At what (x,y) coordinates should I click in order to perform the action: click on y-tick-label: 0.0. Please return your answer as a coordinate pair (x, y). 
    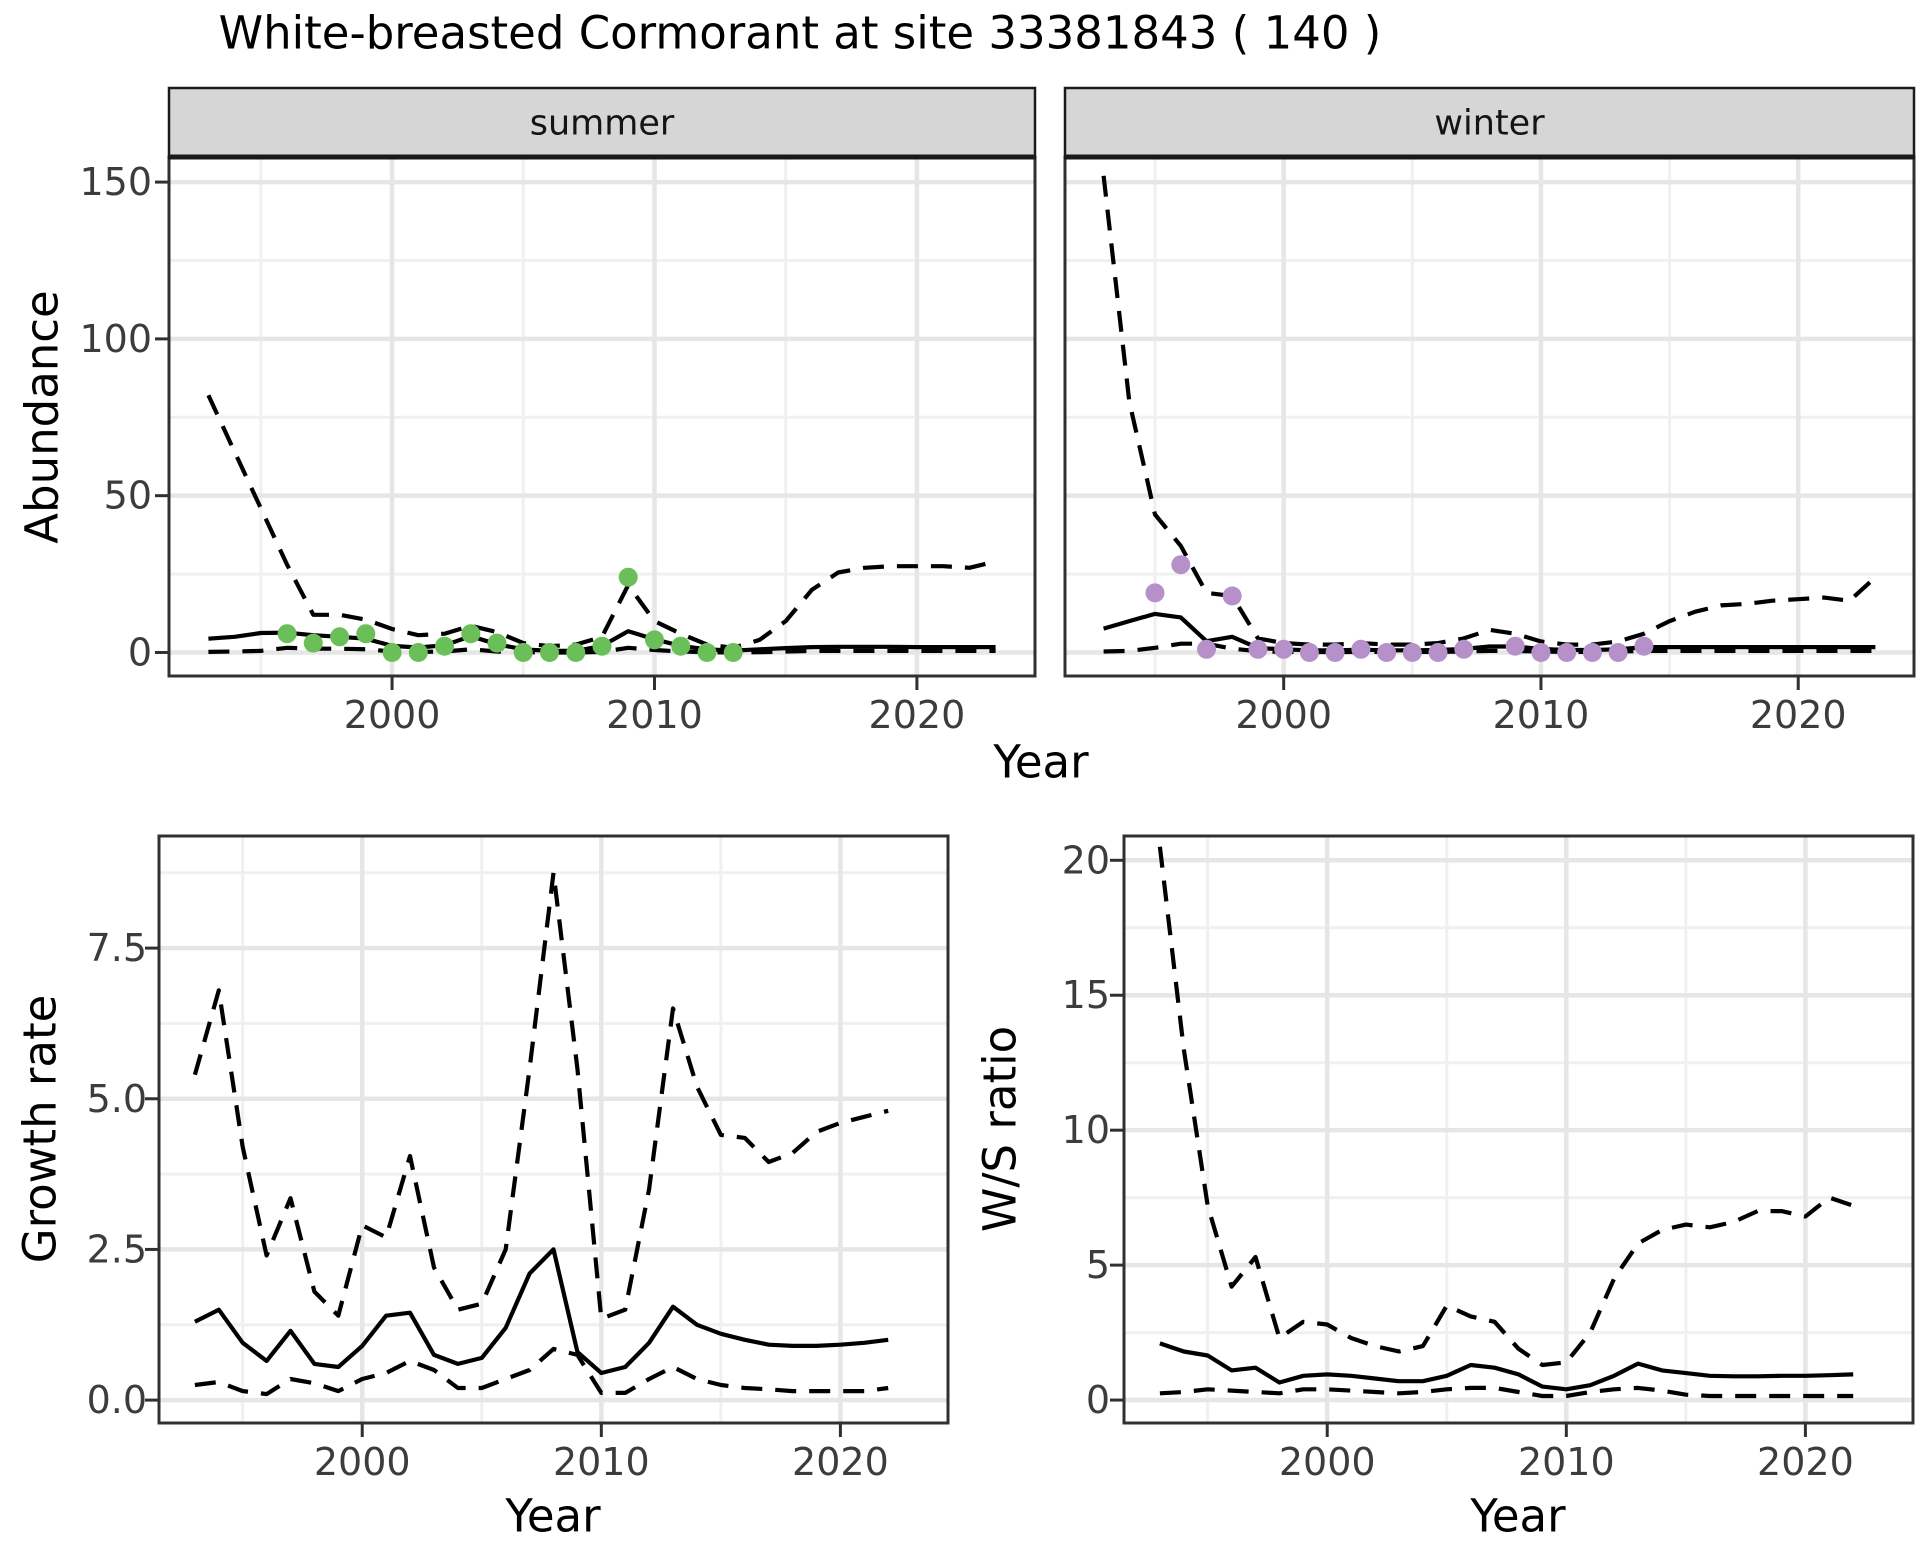
    Looking at the image, I should click on (117, 1400).